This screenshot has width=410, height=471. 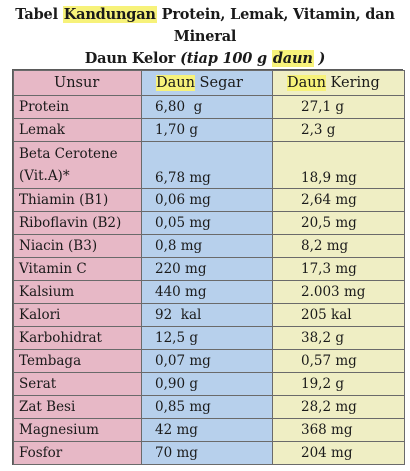 I want to click on cell-unsur: Serat, so click(x=77, y=384).